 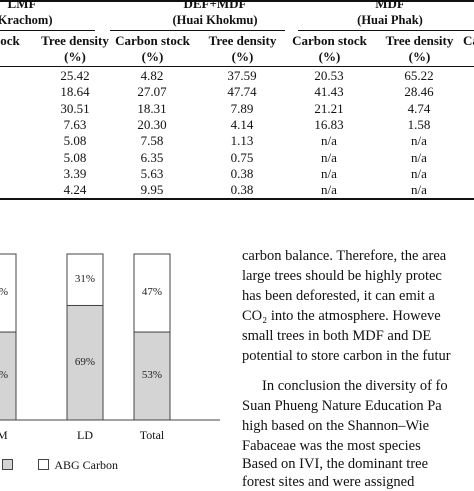 I want to click on col-header-5-unit: (%), so click(x=419, y=56).